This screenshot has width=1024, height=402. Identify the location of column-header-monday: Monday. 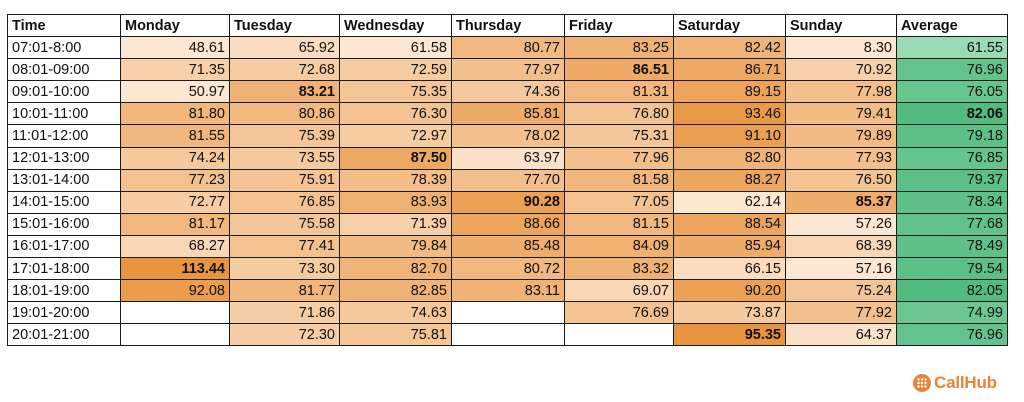
(175, 25).